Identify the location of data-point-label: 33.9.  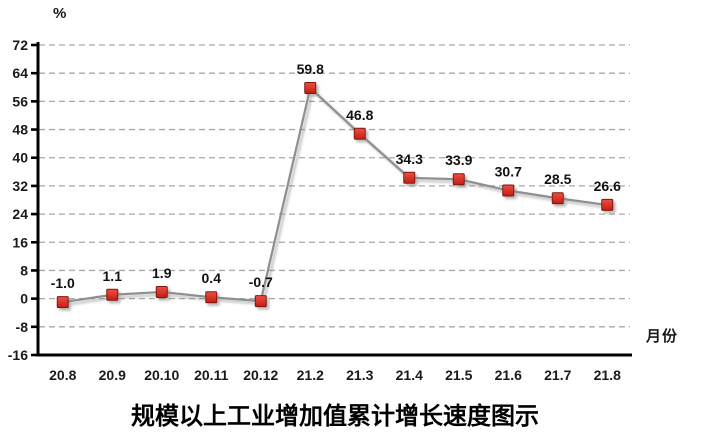
(458, 160).